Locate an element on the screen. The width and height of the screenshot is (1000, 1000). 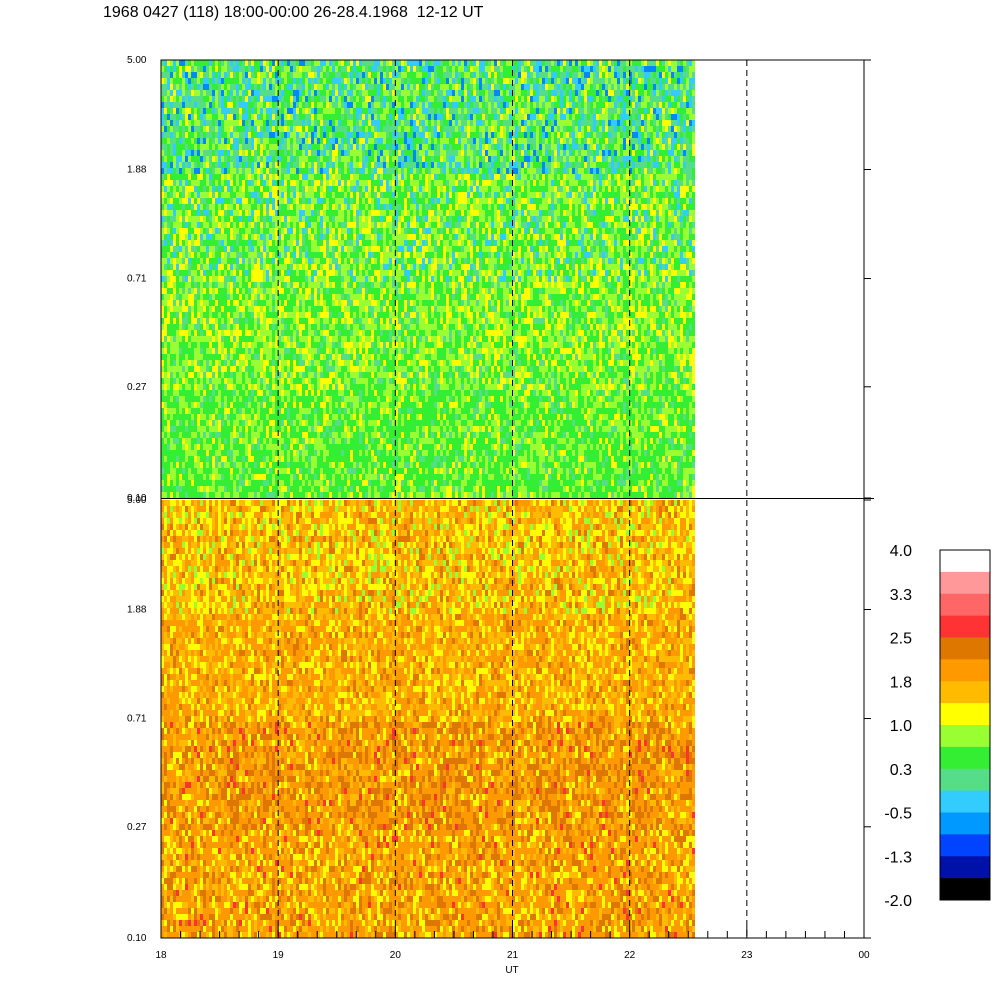
x-axis: UT 18 19 20 21 22 23 00 is located at coordinates (512, 951).